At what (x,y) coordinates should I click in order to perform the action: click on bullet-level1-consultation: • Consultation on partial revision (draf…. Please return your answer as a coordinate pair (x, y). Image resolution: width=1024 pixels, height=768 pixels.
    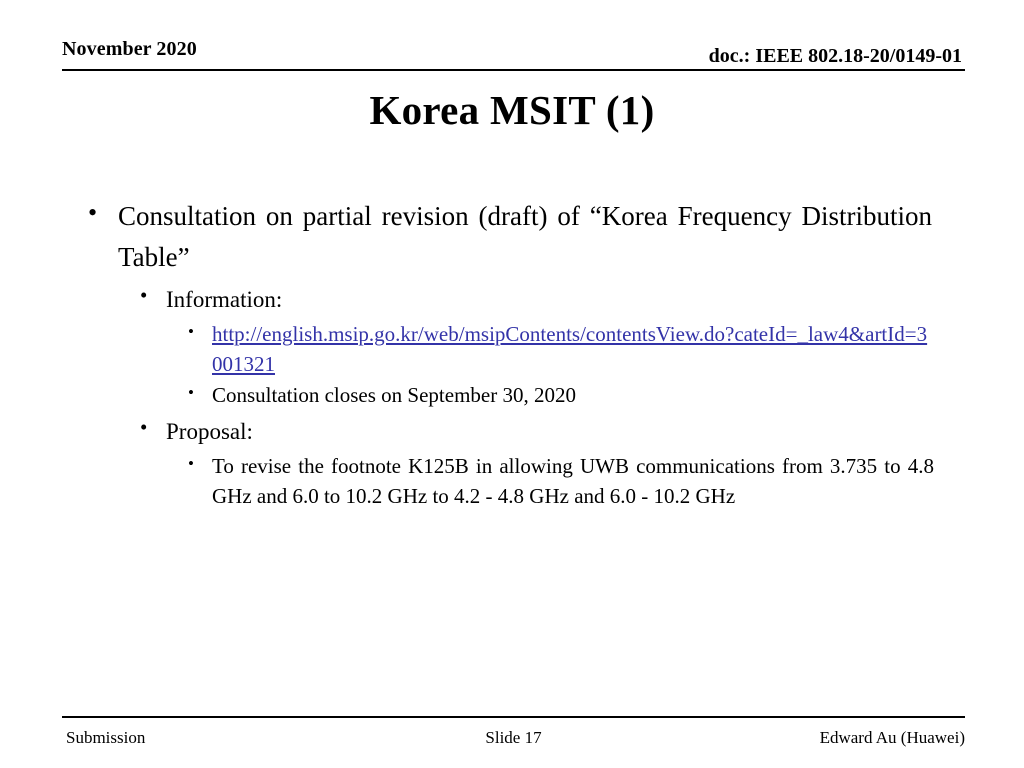
    Looking at the image, I should click on (502, 237).